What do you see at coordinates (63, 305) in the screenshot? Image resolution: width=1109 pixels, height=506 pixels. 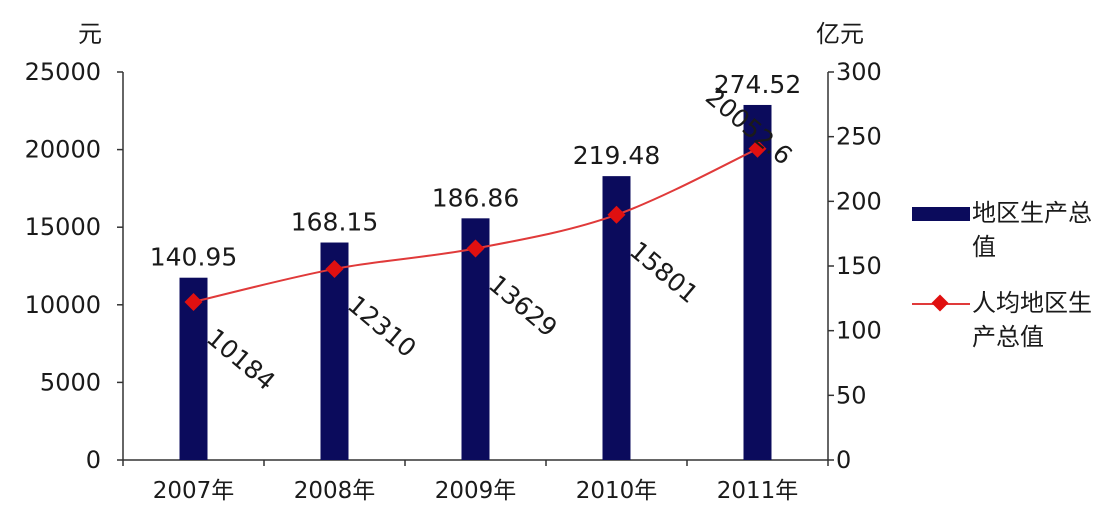 I see `left-tick-label: 10000` at bounding box center [63, 305].